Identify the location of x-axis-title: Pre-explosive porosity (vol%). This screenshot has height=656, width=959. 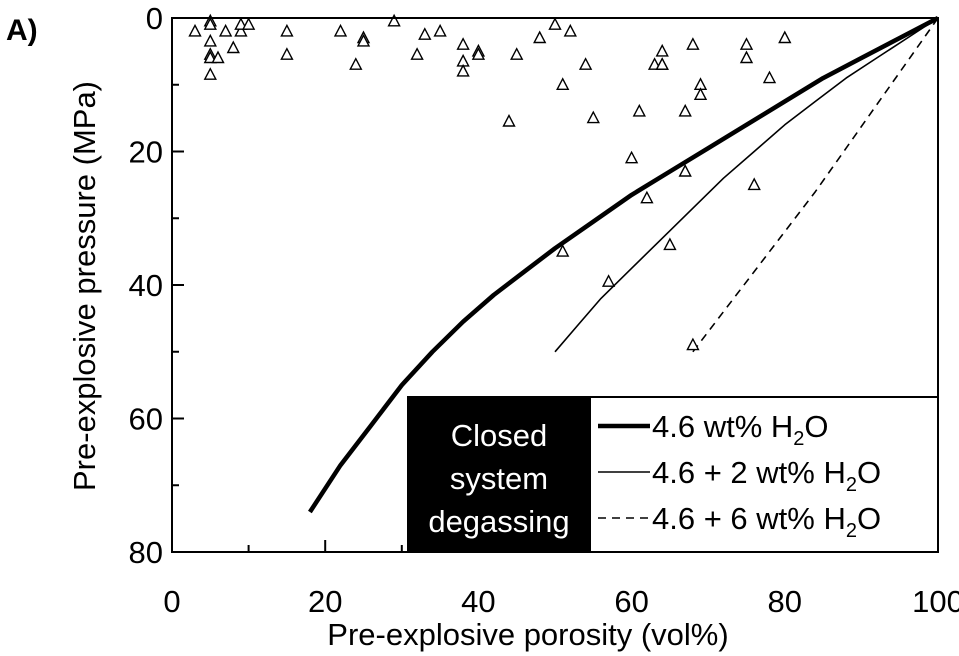
(527, 634).